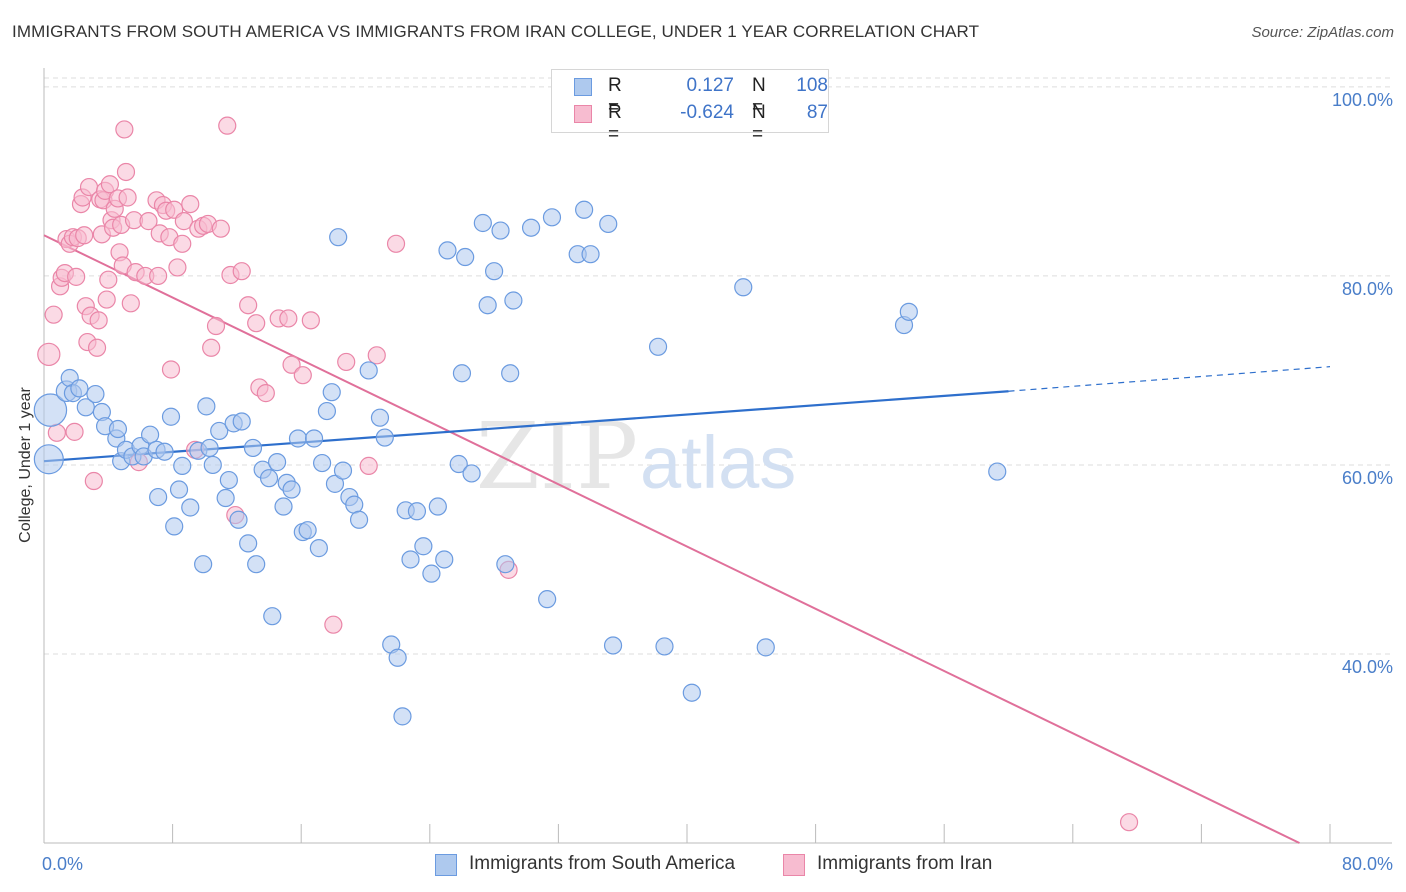 The width and height of the screenshot is (1406, 892). What do you see at coordinates (602, 863) in the screenshot?
I see `legend-label-south-america: Immigrants from South America` at bounding box center [602, 863].